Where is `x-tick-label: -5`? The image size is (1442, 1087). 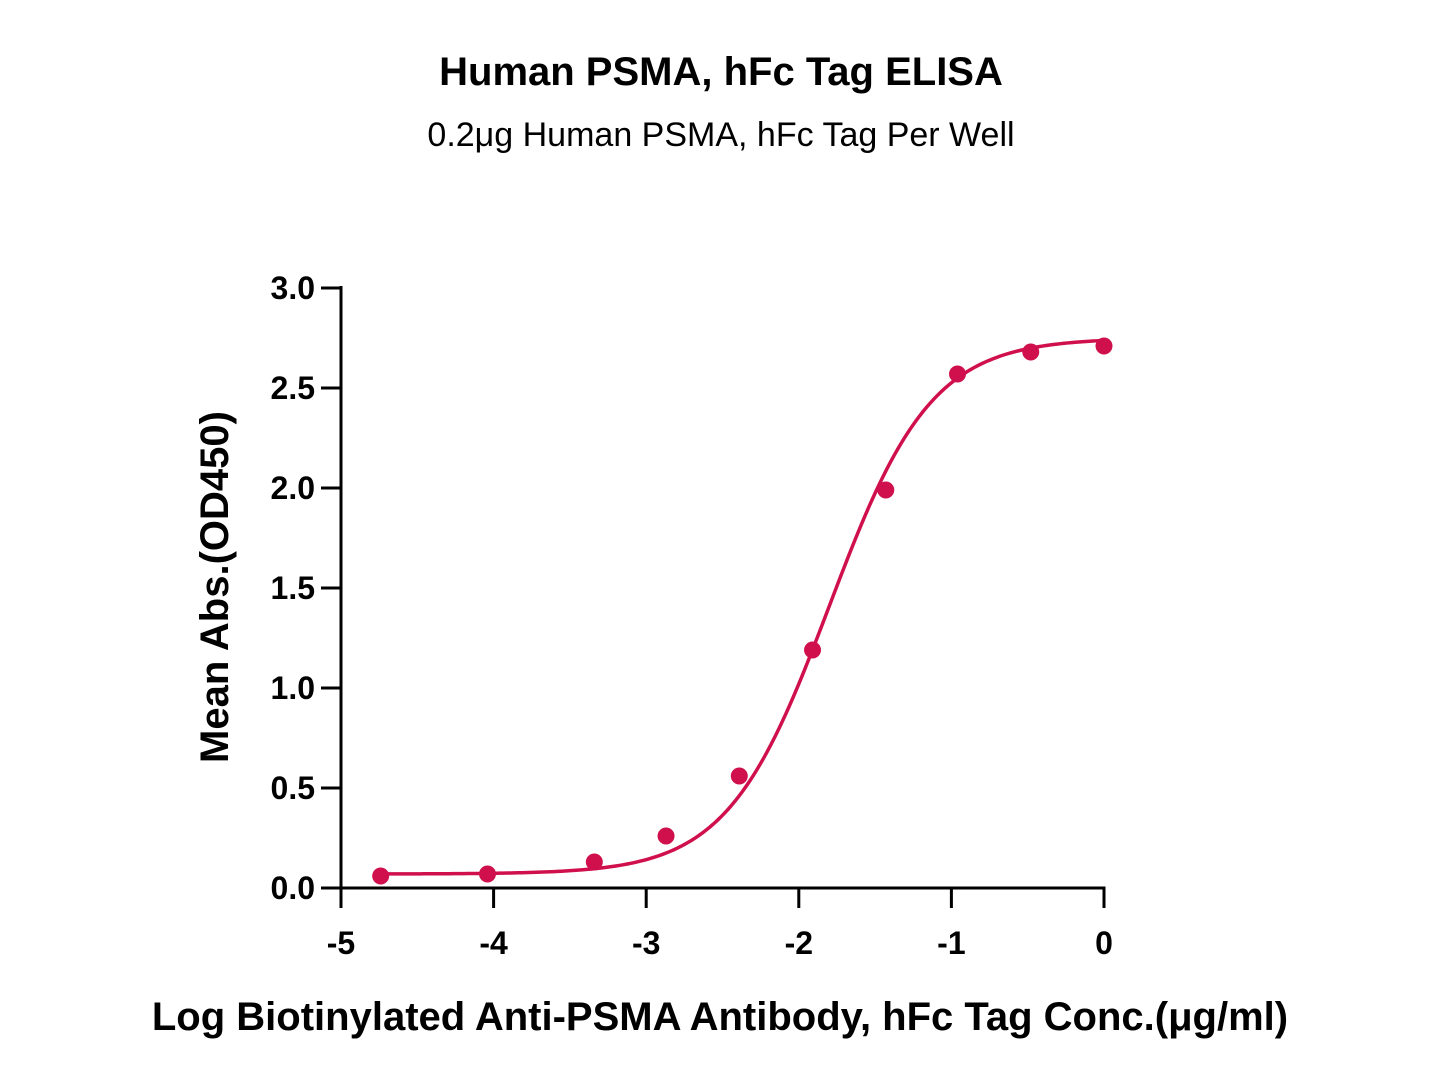
x-tick-label: -5 is located at coordinates (341, 943).